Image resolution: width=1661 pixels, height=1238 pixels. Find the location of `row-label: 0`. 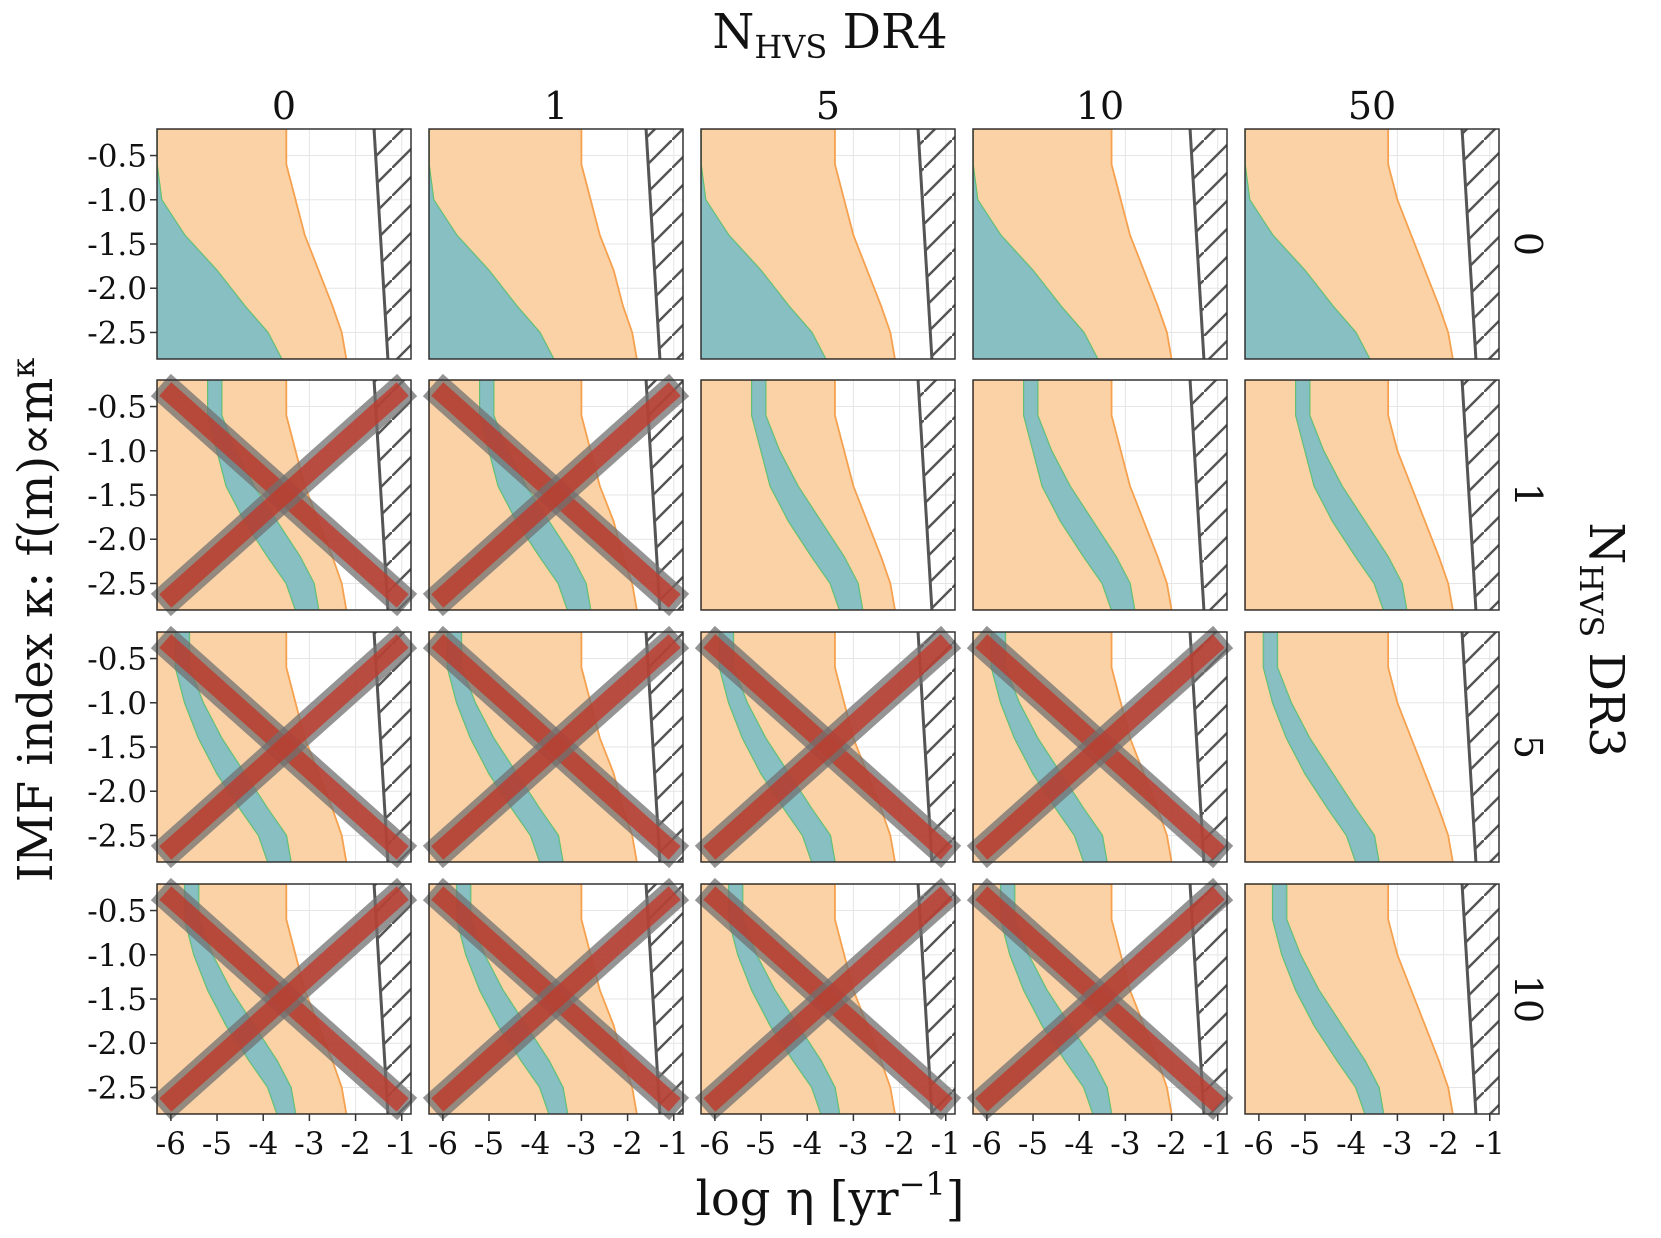

row-label: 0 is located at coordinates (1528, 244).